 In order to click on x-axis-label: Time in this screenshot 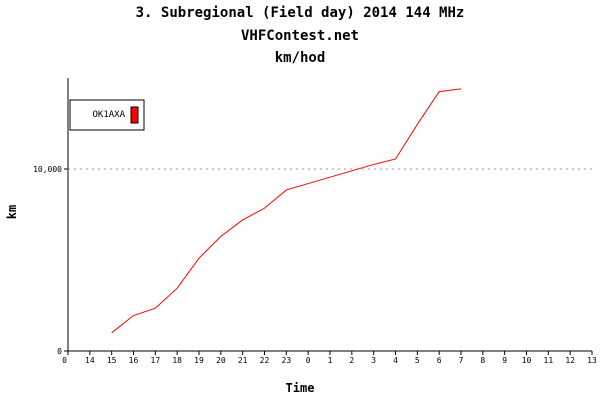, I will do `click(300, 388)`.